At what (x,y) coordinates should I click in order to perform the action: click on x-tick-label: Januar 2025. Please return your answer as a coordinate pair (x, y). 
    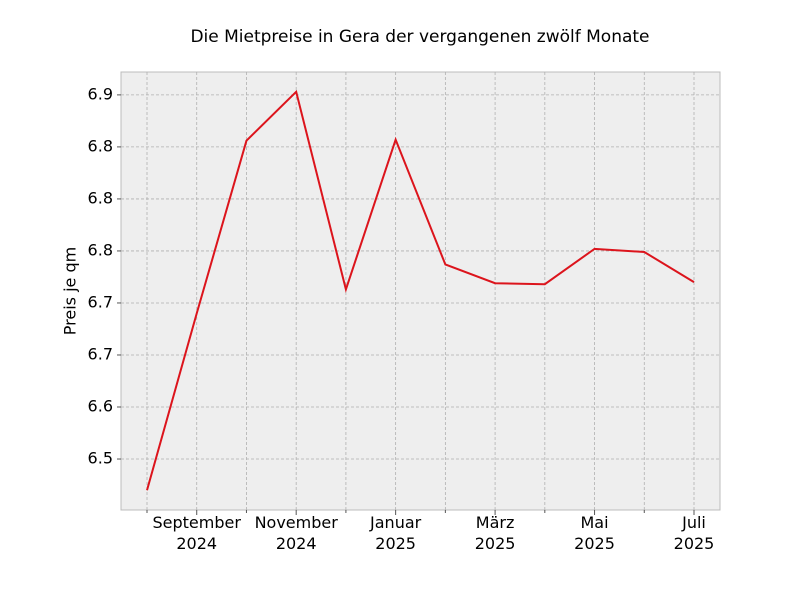
    Looking at the image, I should click on (395, 533).